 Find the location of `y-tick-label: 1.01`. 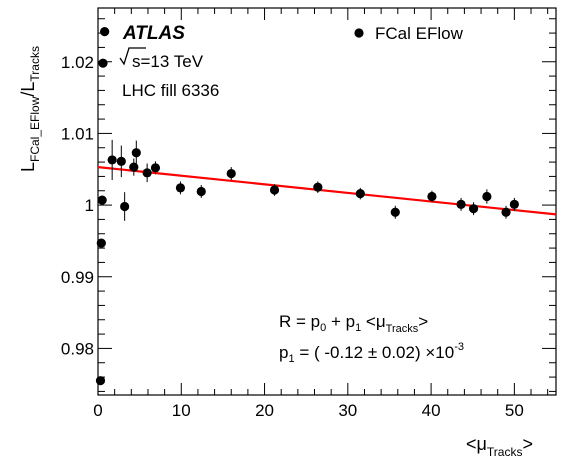

y-tick-label: 1.01 is located at coordinates (77, 133).